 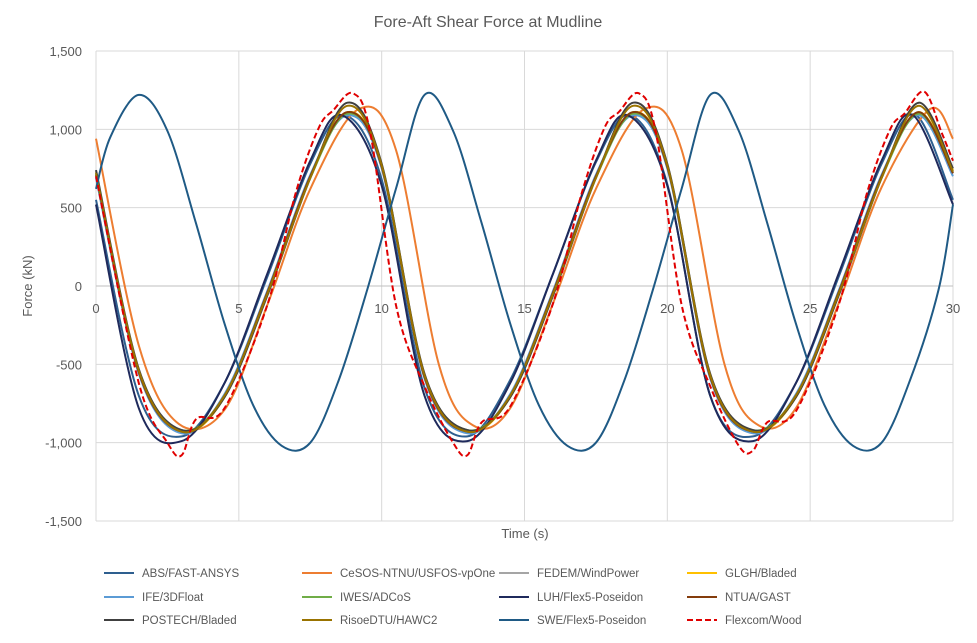 What do you see at coordinates (63, 521) in the screenshot?
I see `y-tick-label: -1,500` at bounding box center [63, 521].